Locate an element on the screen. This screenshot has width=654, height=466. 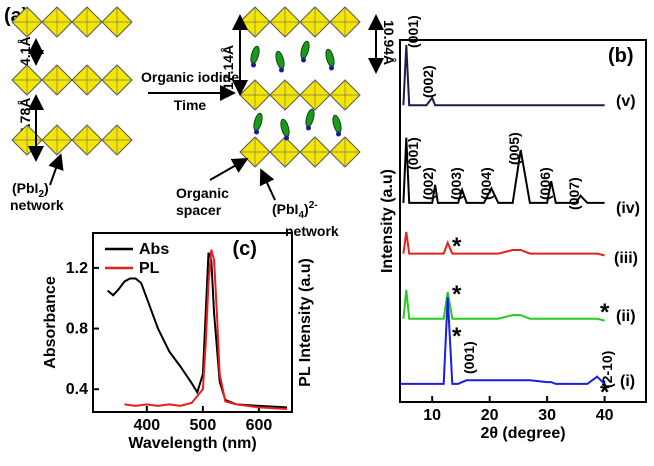
panel-label: (b) is located at coordinates (621, 56).